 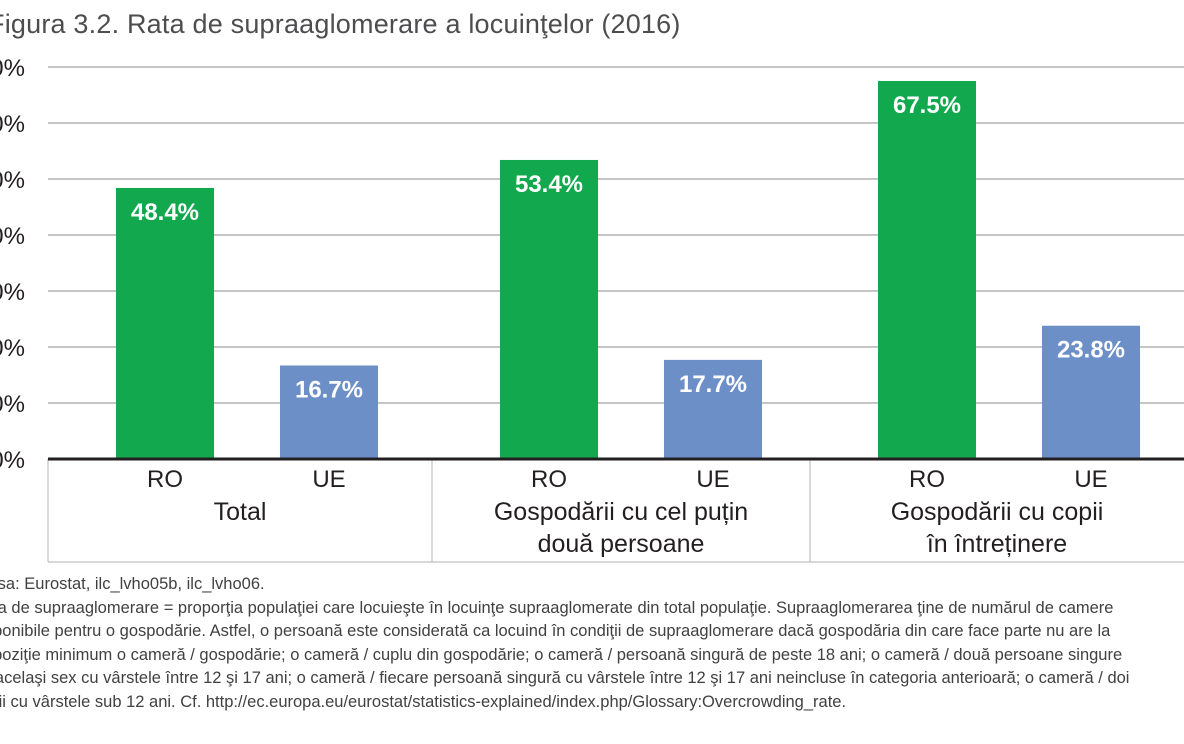 I want to click on data-label: 16.7%, so click(x=329, y=389).